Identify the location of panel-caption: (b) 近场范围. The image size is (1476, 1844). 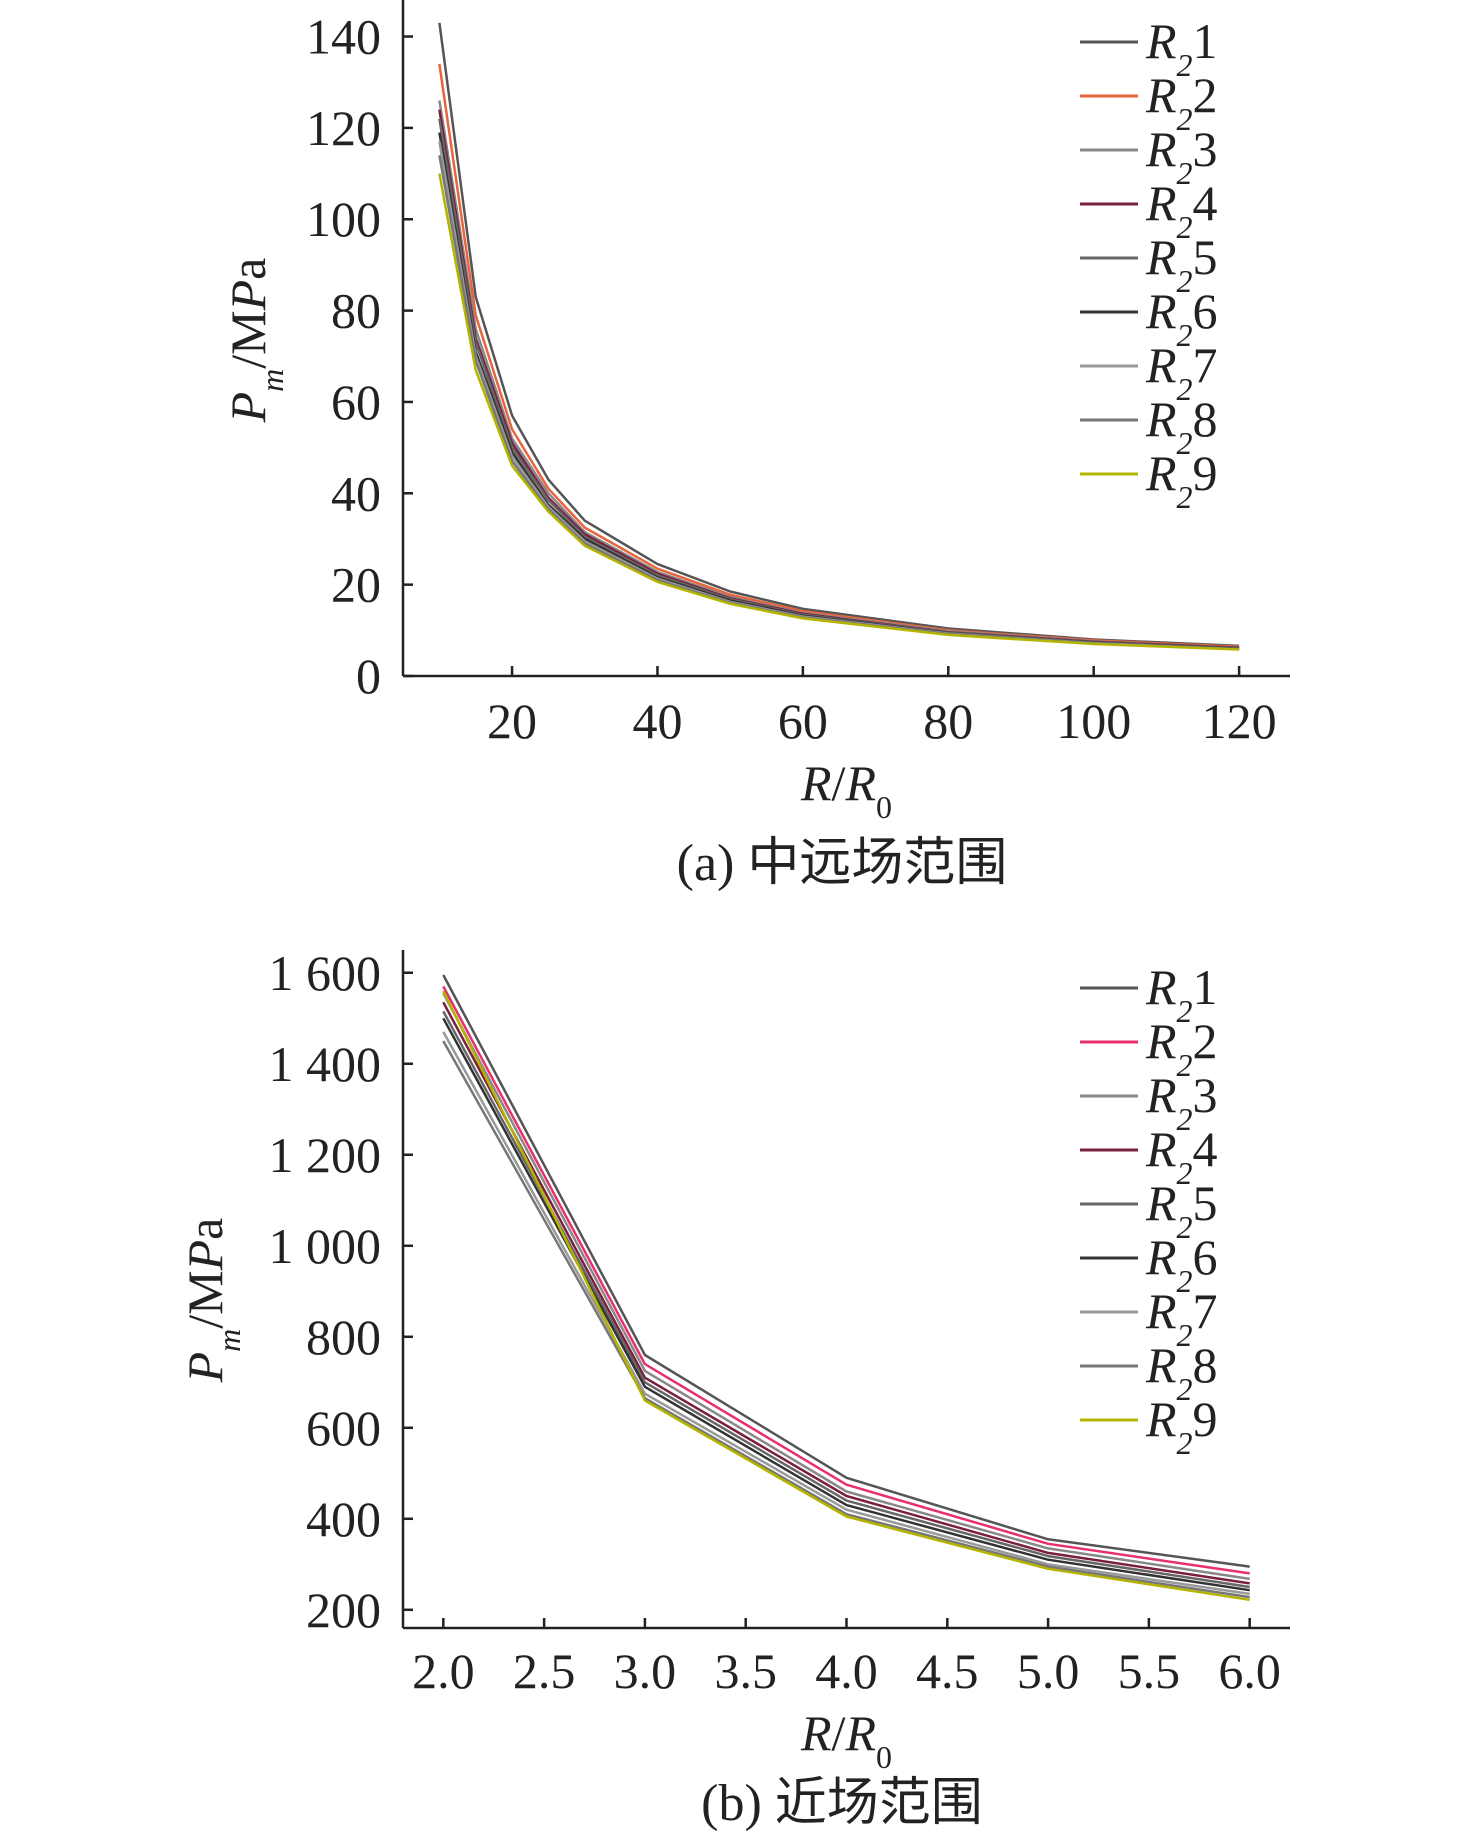
(842, 1803).